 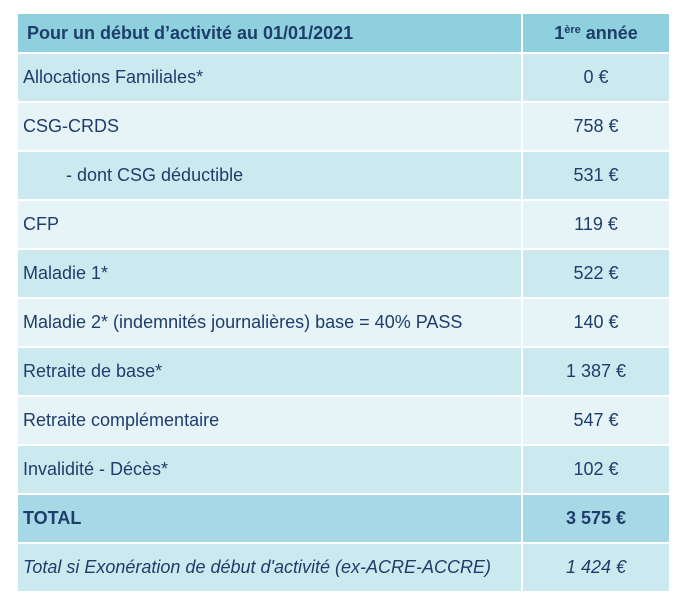 What do you see at coordinates (270, 33) in the screenshot?
I see `header-label: Pour un début d’activité au 01/01/2021` at bounding box center [270, 33].